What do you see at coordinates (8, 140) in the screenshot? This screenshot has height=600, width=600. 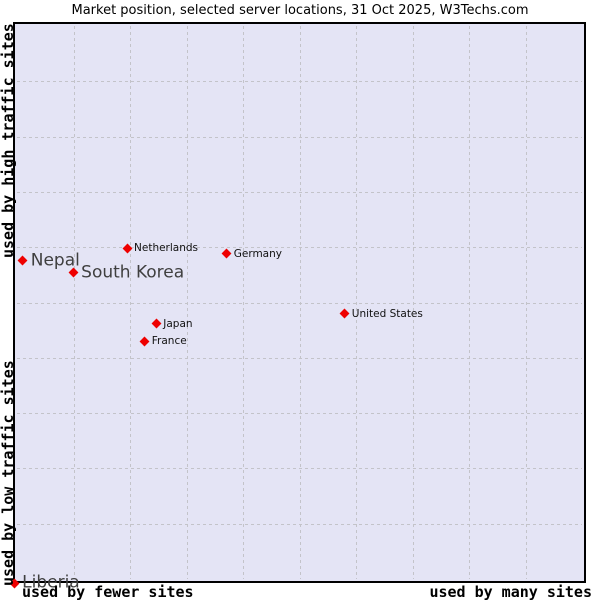 I see `y-axis-label-high-traffic: used by high traffic sites` at bounding box center [8, 140].